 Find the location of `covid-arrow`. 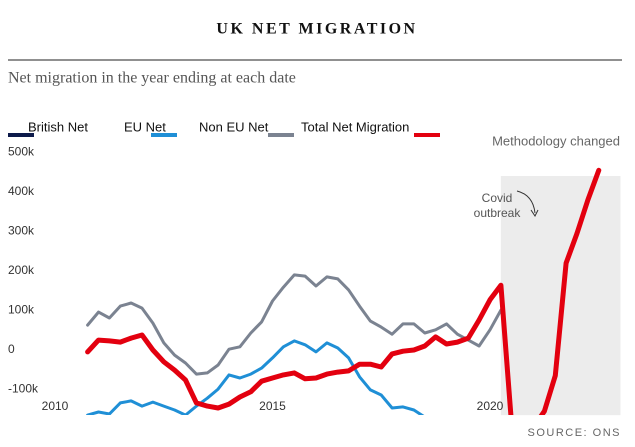

covid-arrow is located at coordinates (526, 202).